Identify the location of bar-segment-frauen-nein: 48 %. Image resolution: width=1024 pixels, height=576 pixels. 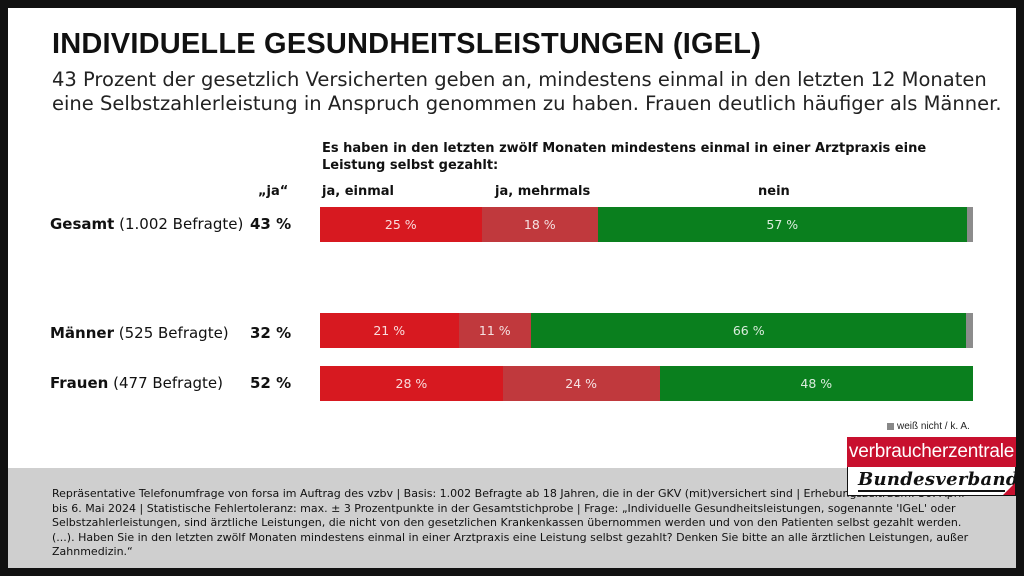
(816, 383).